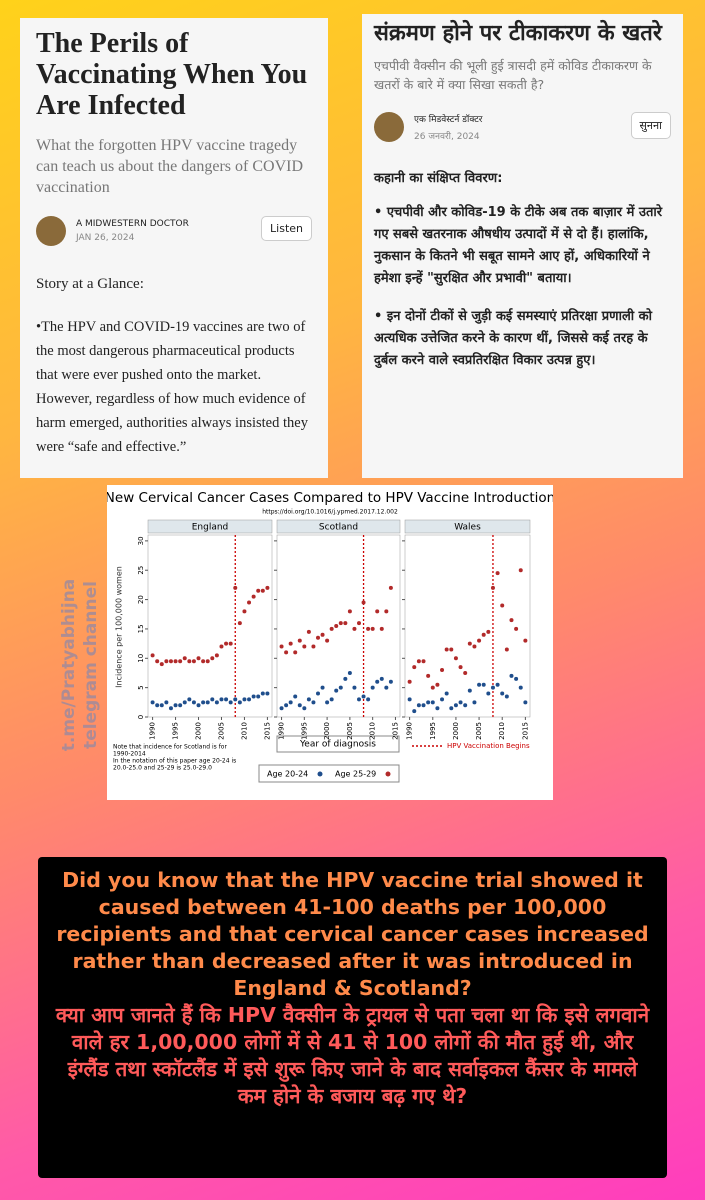  I want to click on listen-button: Listen, so click(286, 228).